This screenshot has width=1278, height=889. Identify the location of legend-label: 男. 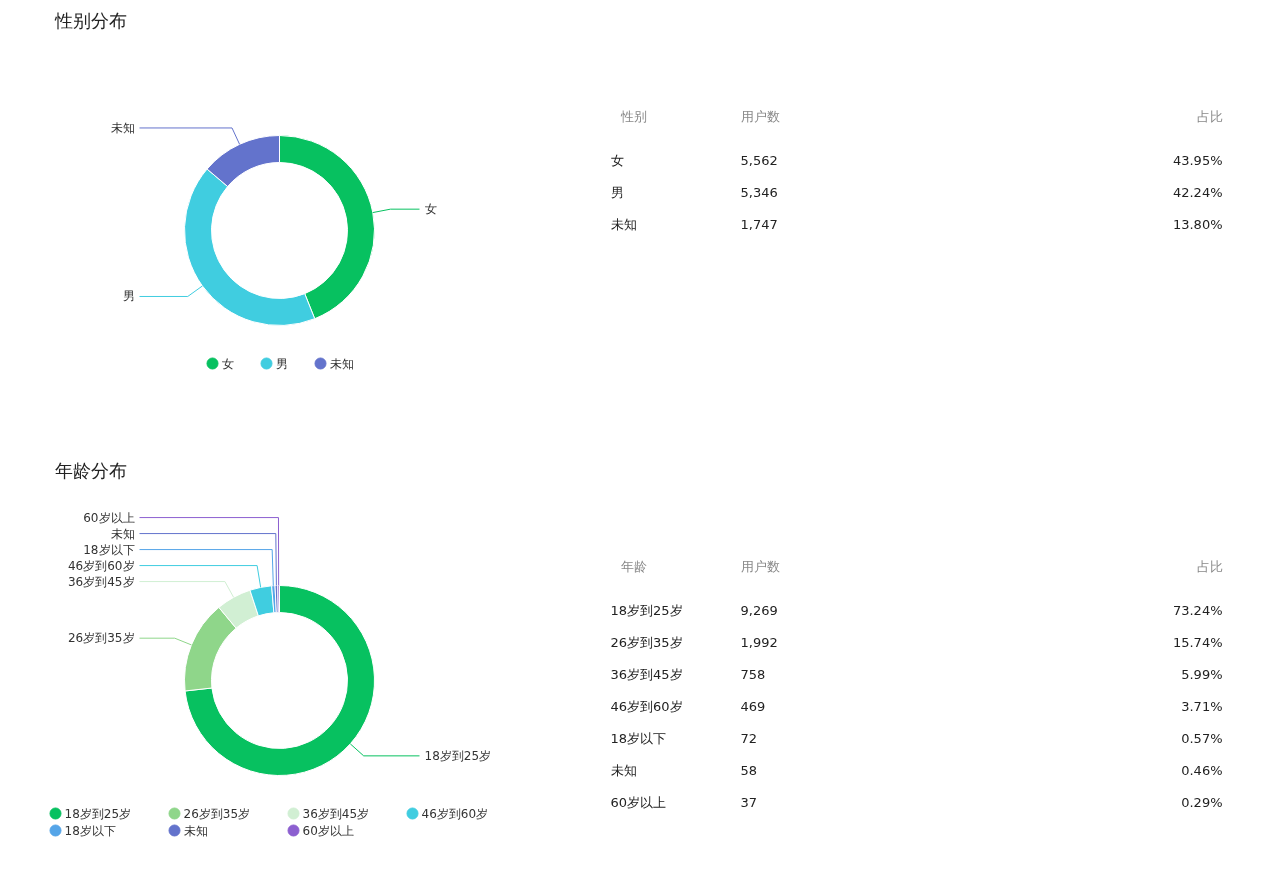
(281, 363).